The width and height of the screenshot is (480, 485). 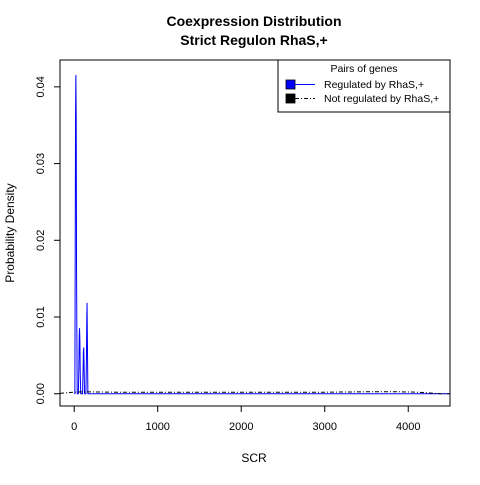 I want to click on legend-box, so click(x=364, y=86).